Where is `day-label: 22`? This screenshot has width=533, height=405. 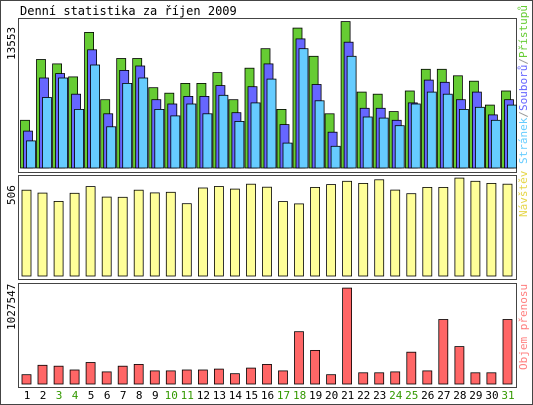 day-label: 22 is located at coordinates (363, 395).